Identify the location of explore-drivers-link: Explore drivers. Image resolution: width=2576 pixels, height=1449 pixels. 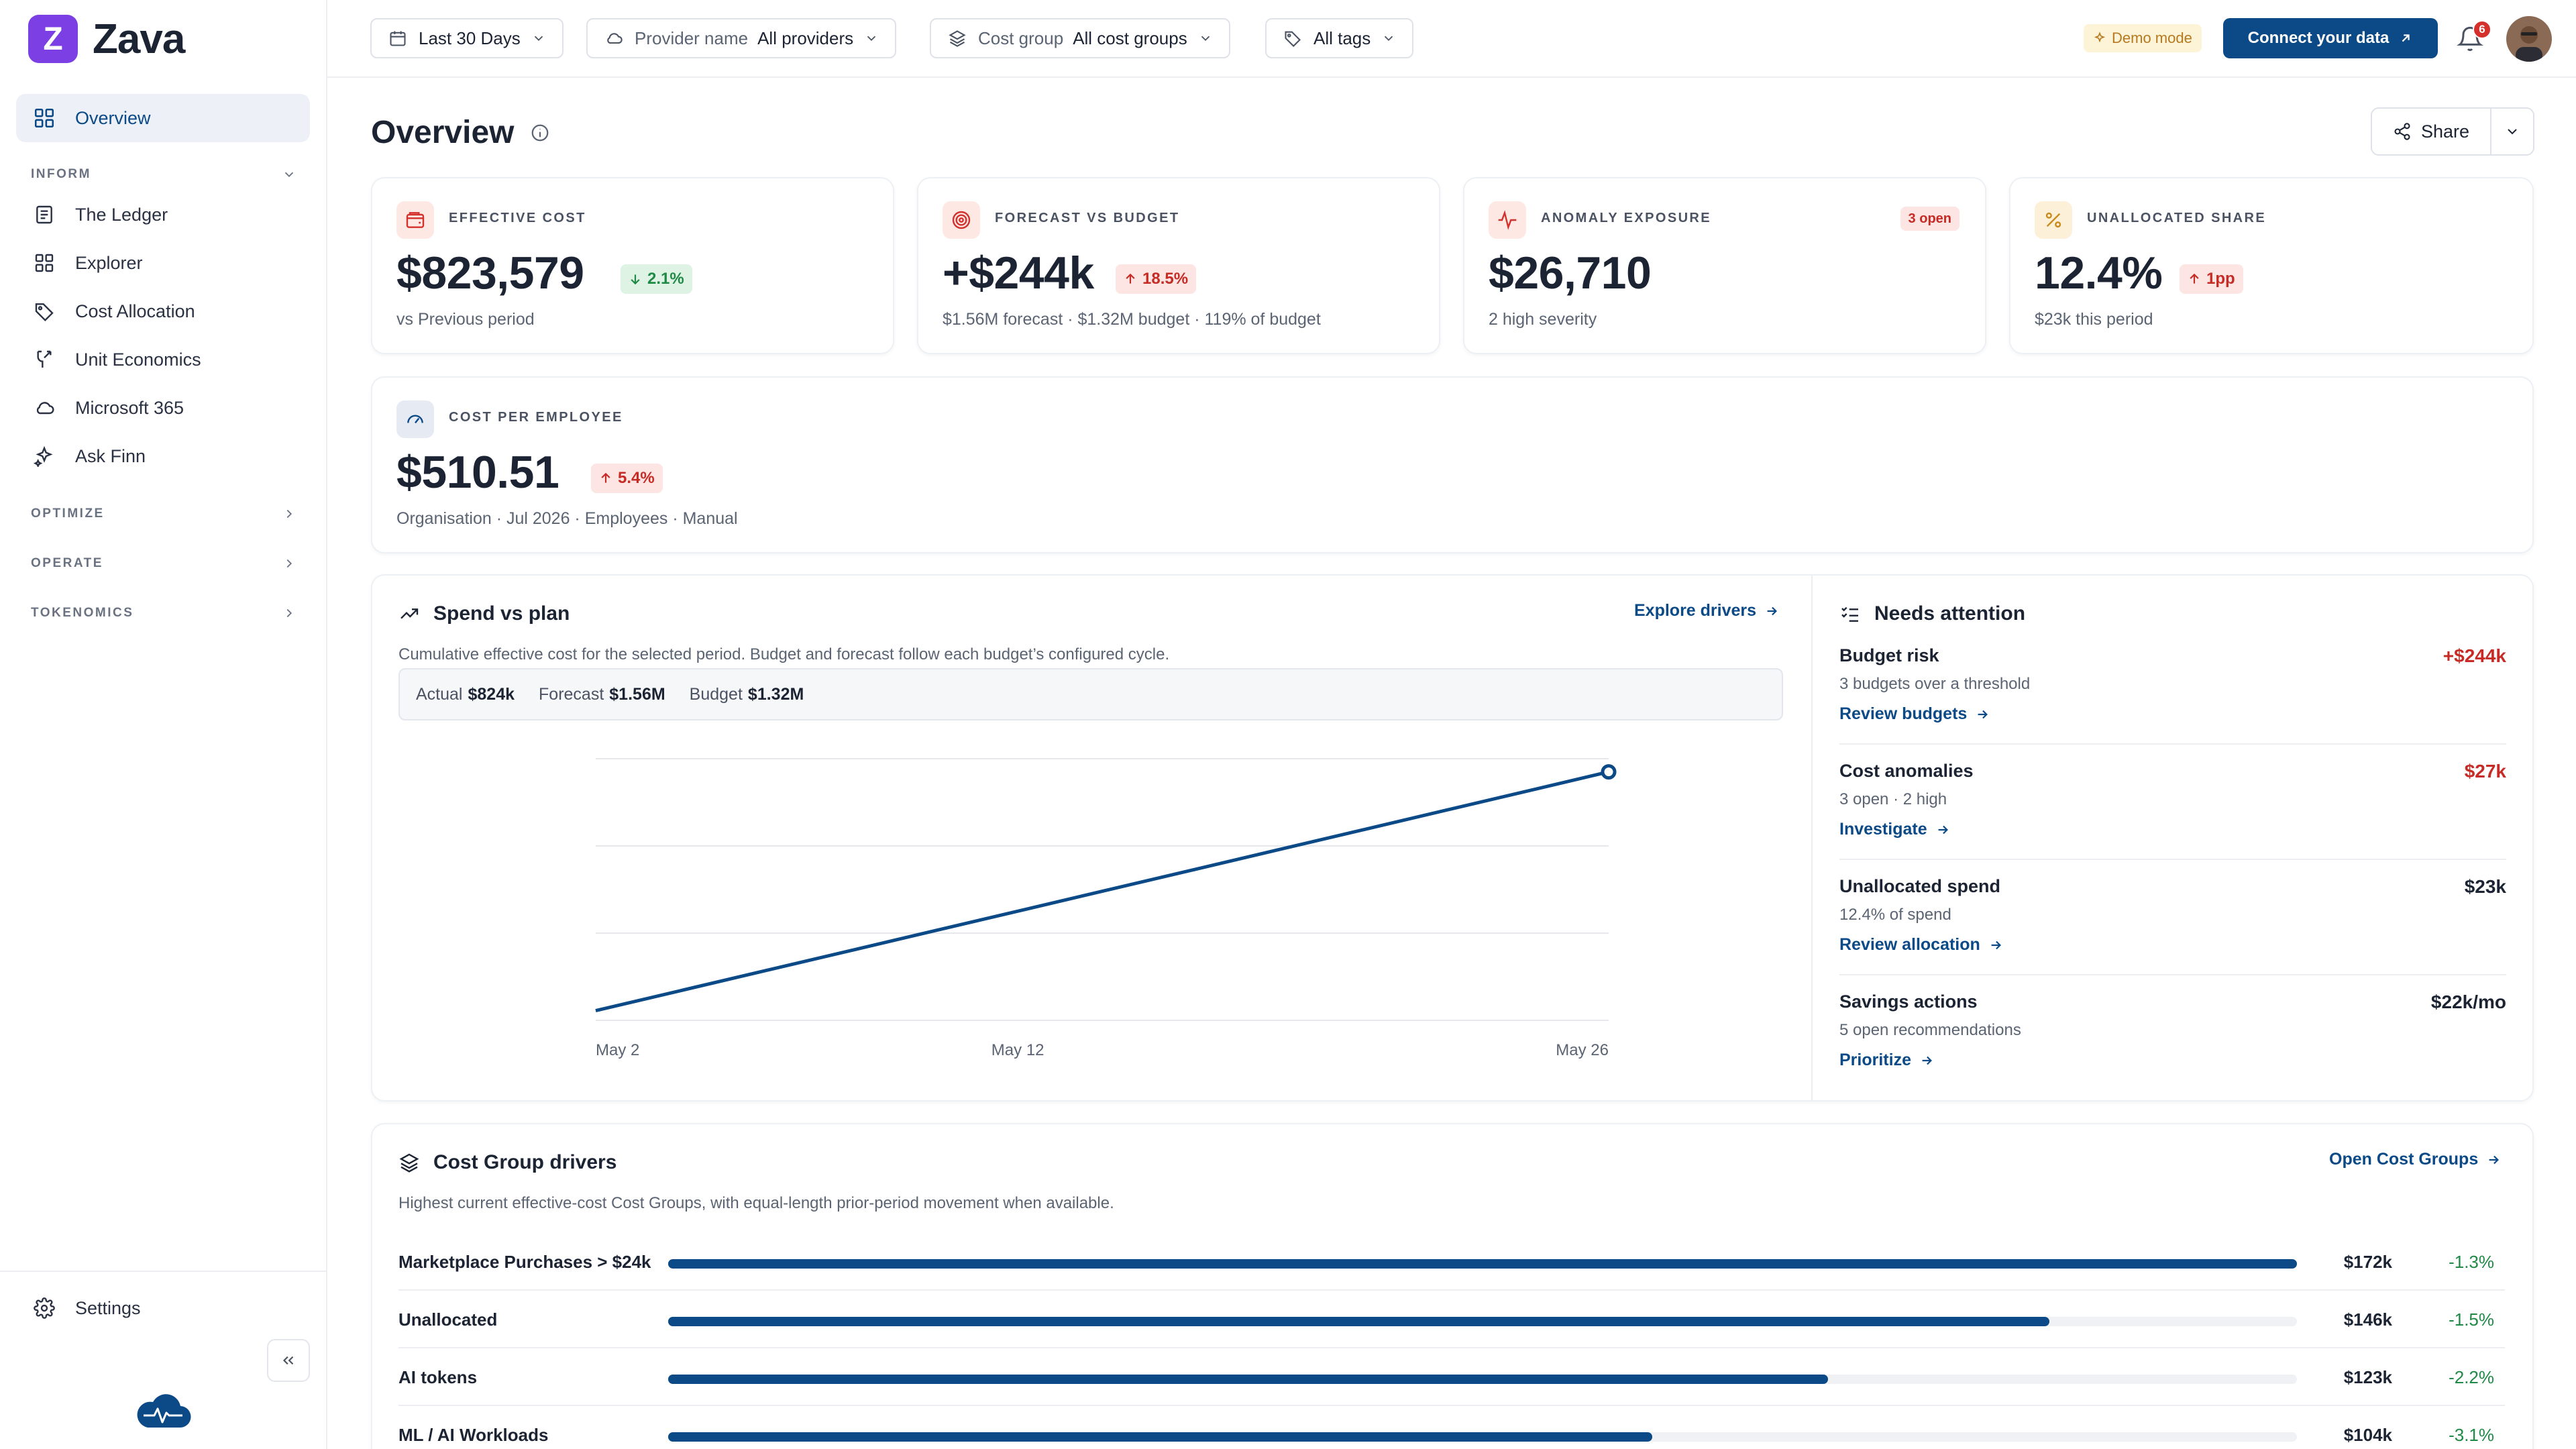
(1706, 611).